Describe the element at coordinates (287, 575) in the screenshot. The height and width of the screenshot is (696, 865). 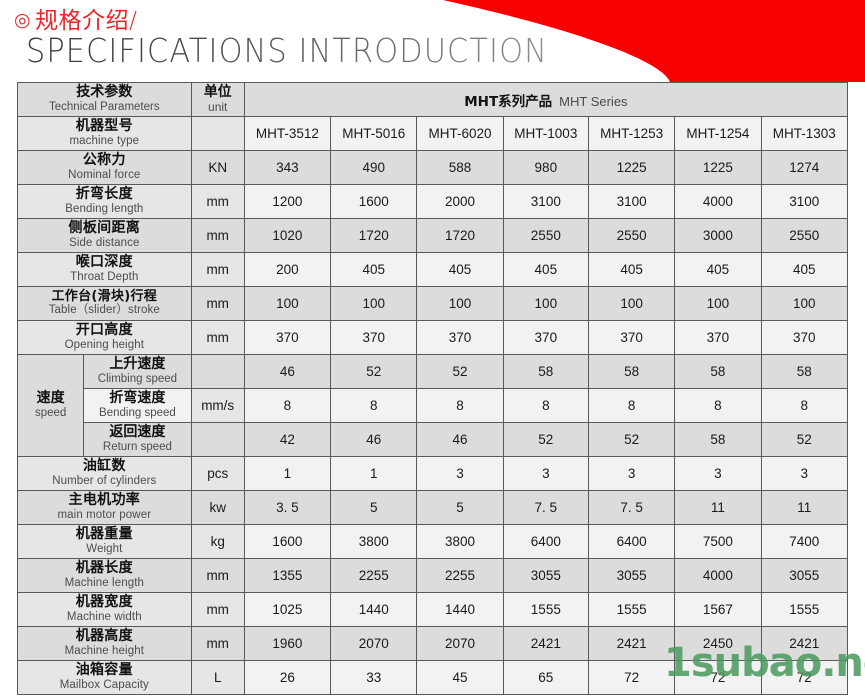
I see `table-cell: 1355` at that location.